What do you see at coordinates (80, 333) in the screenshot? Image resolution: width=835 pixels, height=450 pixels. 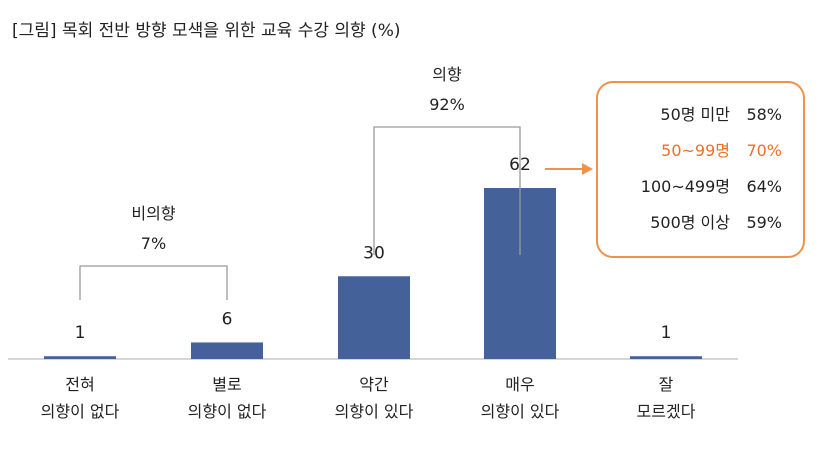 I see `bar-value-label-0: 1` at bounding box center [80, 333].